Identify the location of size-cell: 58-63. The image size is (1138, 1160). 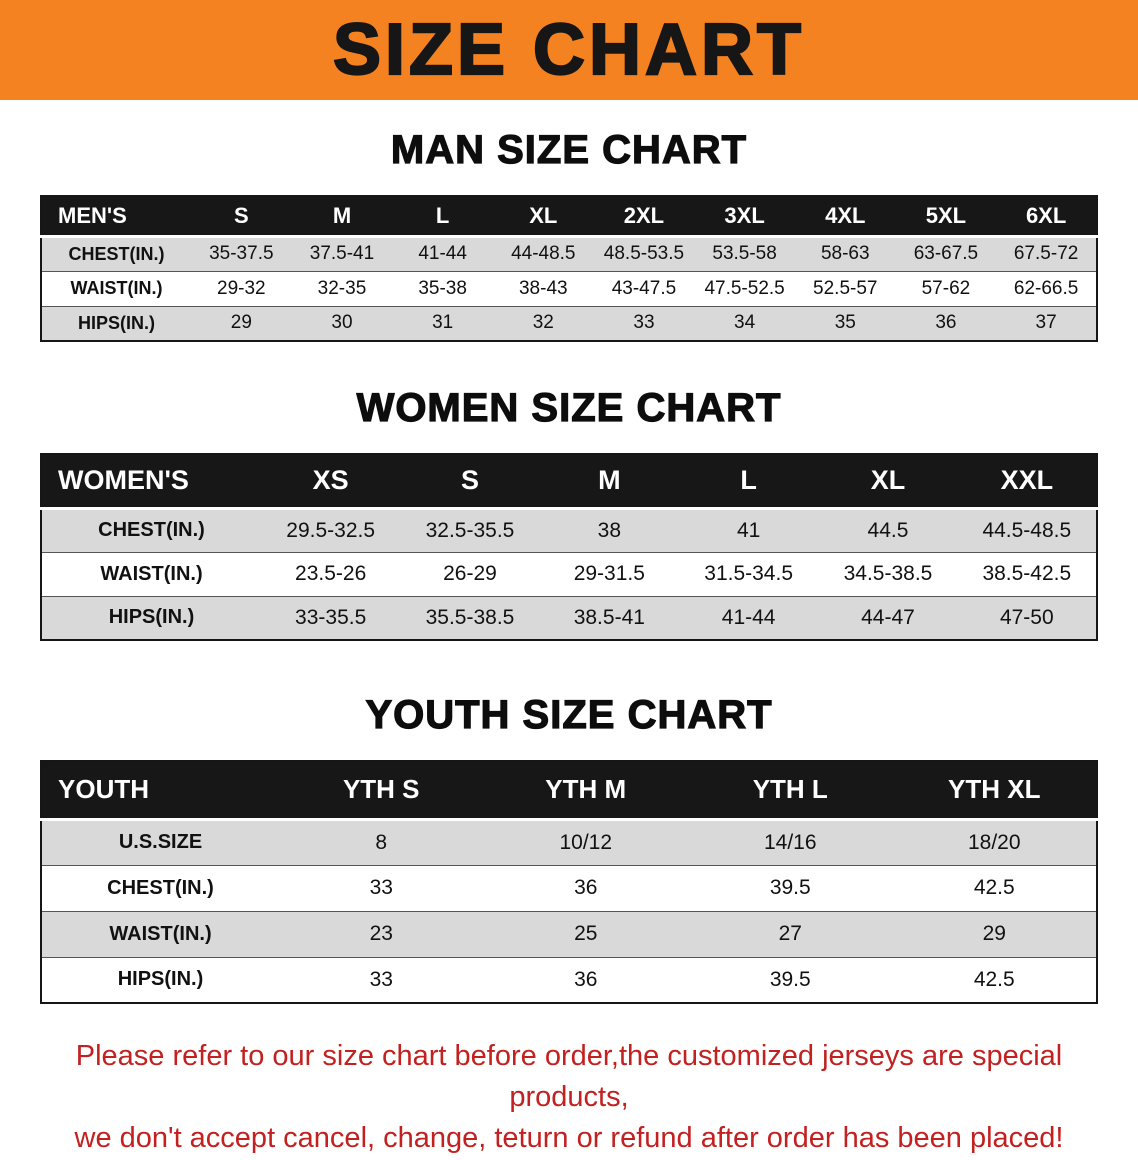
(845, 253).